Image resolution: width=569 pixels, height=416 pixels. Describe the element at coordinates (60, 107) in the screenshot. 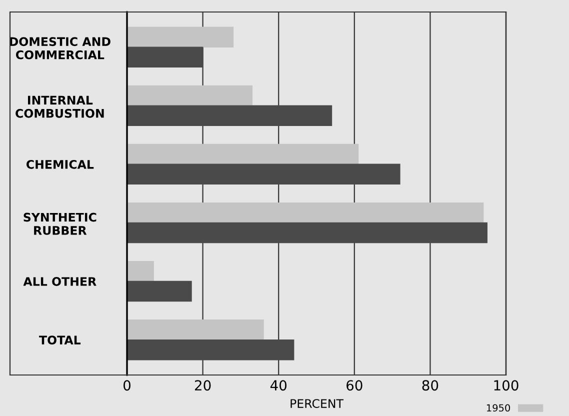

I see `y-tick-label: INTERNAL COMBUSTION` at that location.